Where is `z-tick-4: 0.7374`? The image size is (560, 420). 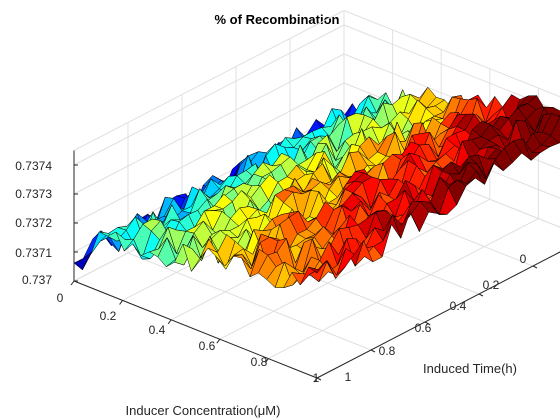 z-tick-4: 0.7374 is located at coordinates (33, 166).